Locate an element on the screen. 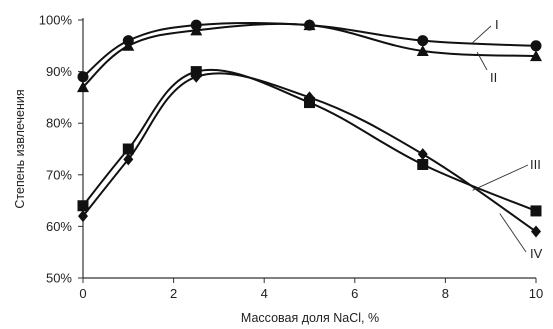  x-tick-label: 0 is located at coordinates (82, 293).